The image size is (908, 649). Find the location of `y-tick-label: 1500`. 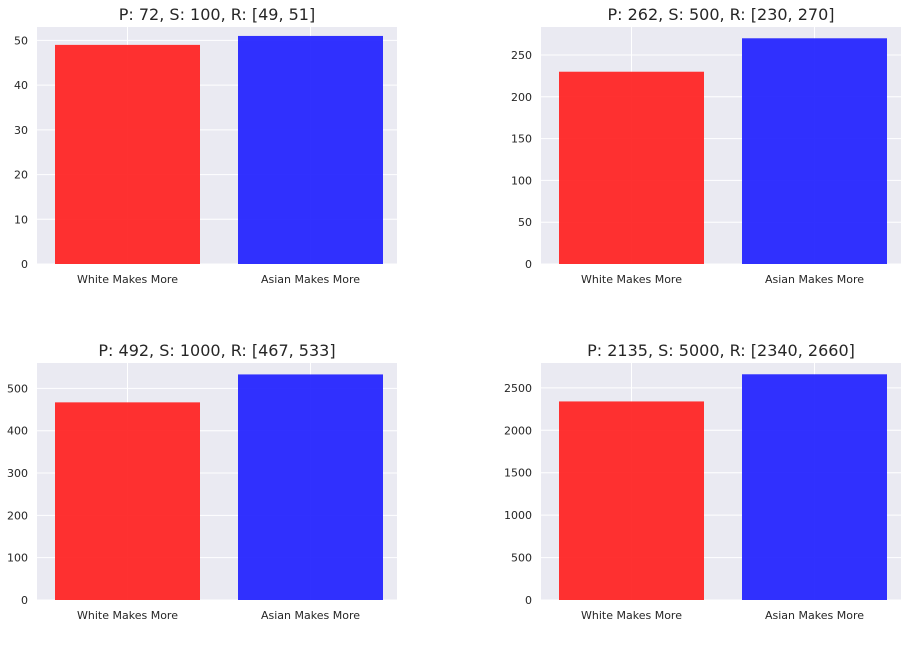

y-tick-label: 1500 is located at coordinates (518, 473).